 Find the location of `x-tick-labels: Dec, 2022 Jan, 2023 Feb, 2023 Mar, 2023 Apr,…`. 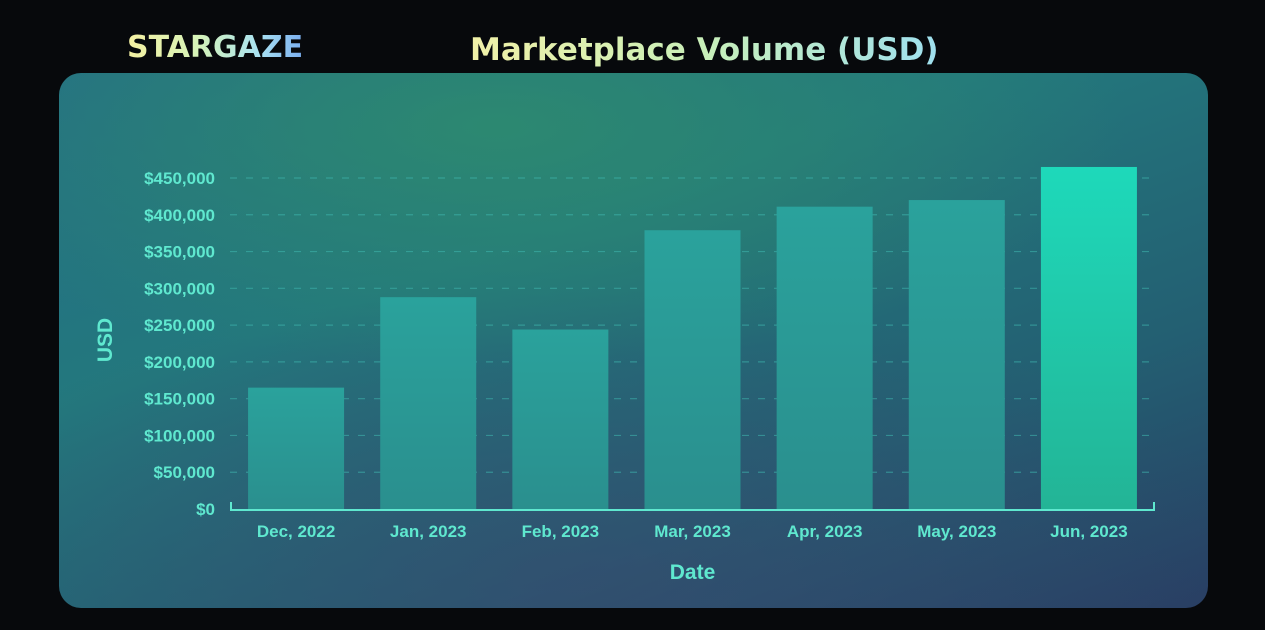

x-tick-labels: Dec, 2022 Jan, 2023 Feb, 2023 Mar, 2023 Apr,… is located at coordinates (692, 531).